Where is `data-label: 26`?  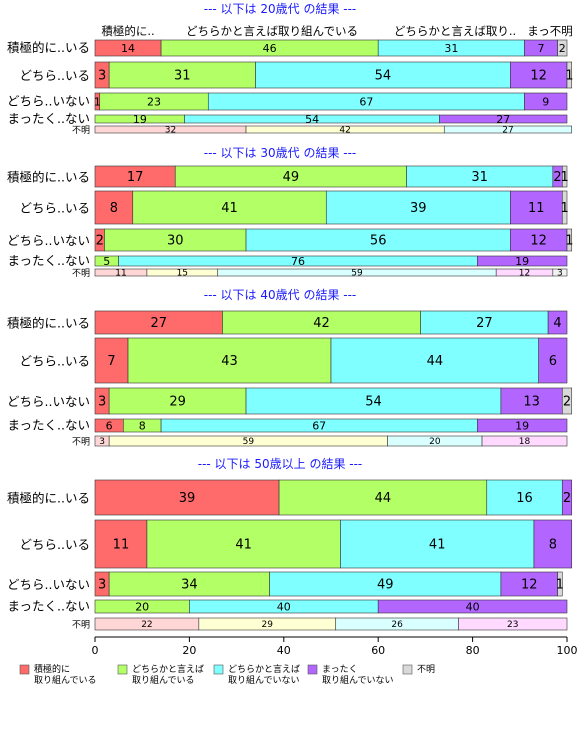
data-label: 26 is located at coordinates (397, 625).